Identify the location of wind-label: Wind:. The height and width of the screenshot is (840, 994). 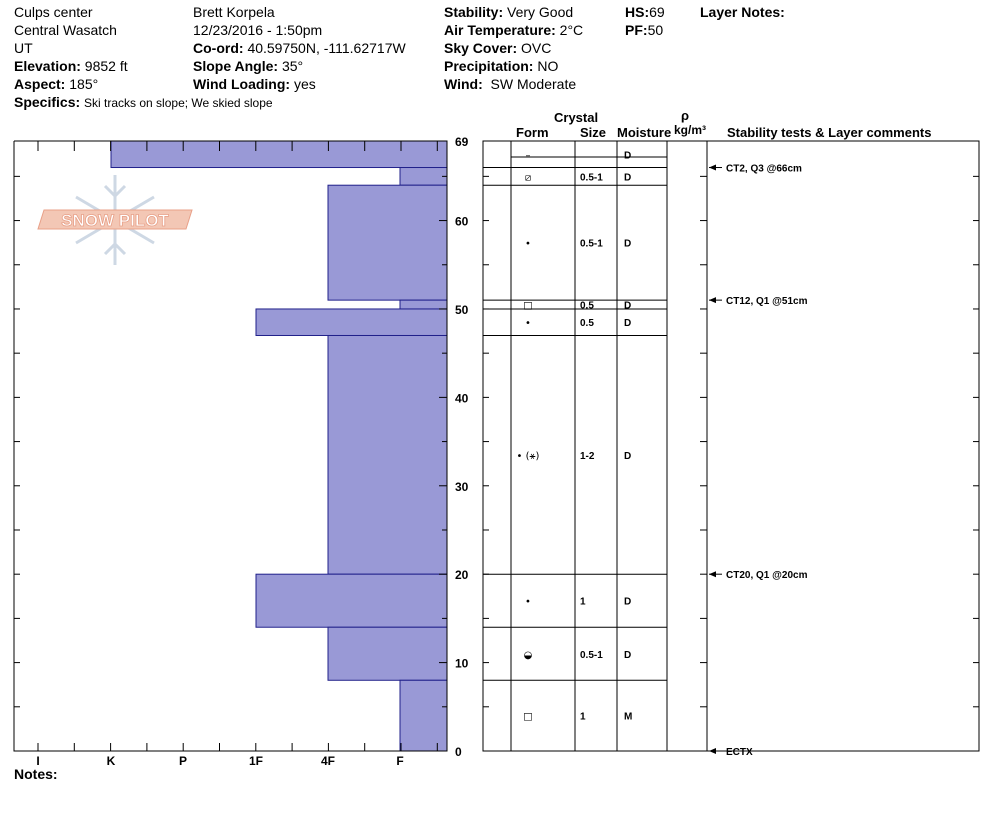
(463, 84).